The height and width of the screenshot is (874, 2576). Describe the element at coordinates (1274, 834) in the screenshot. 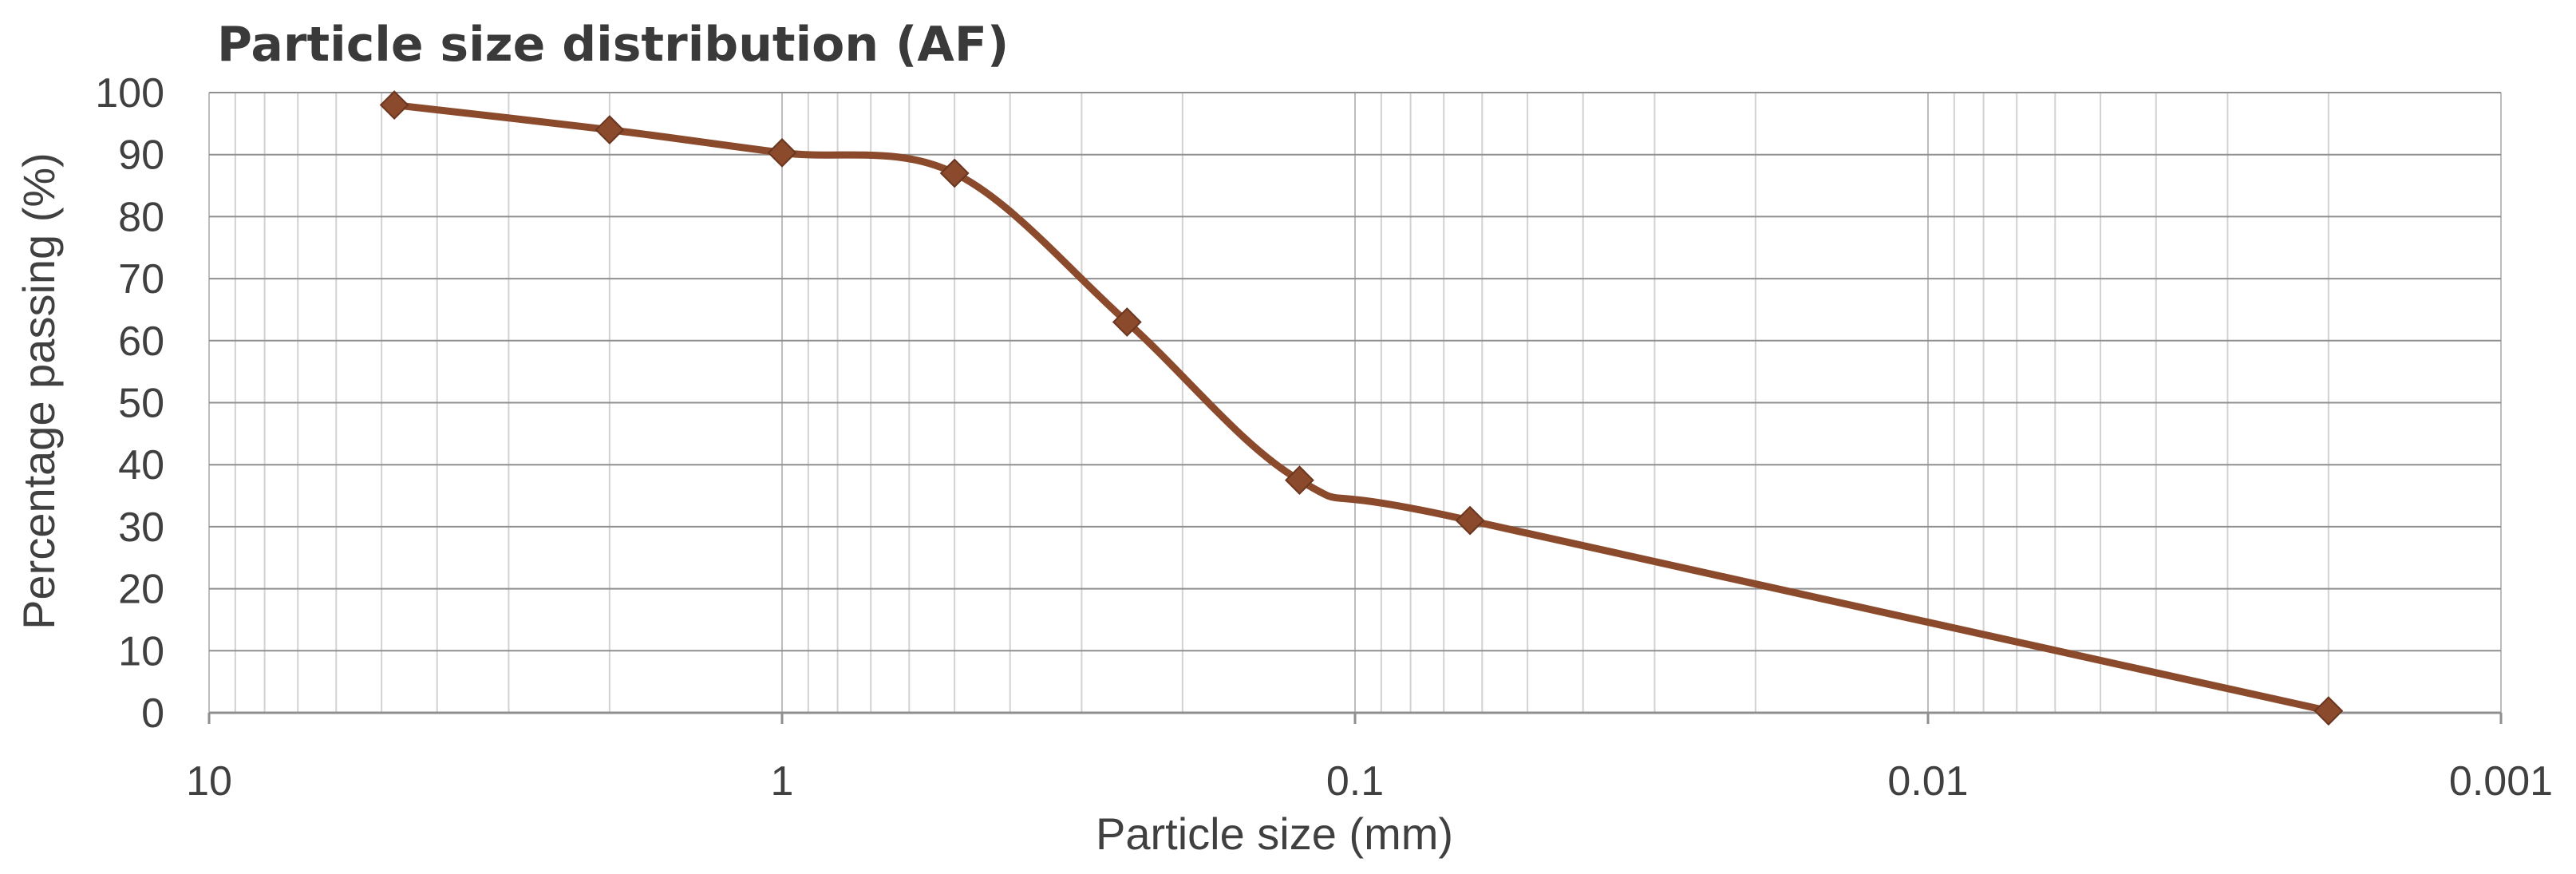

I see `x-axis-title: Particle size (mm)` at that location.